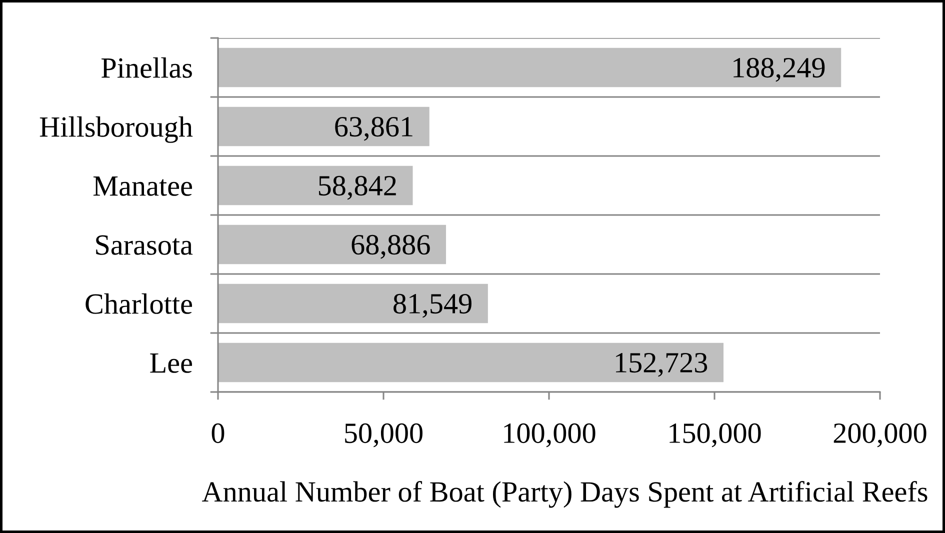 The height and width of the screenshot is (533, 945). Describe the element at coordinates (171, 363) in the screenshot. I see `y-tick-label: Lee` at that location.